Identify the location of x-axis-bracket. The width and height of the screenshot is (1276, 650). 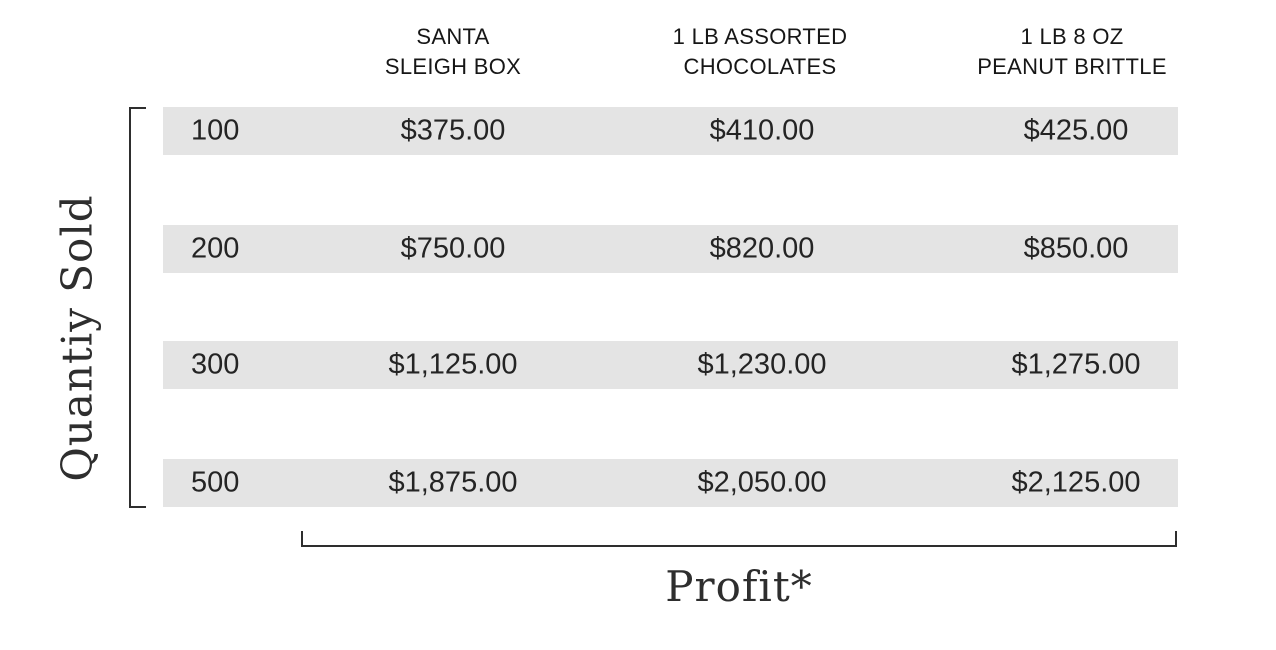
(739, 539).